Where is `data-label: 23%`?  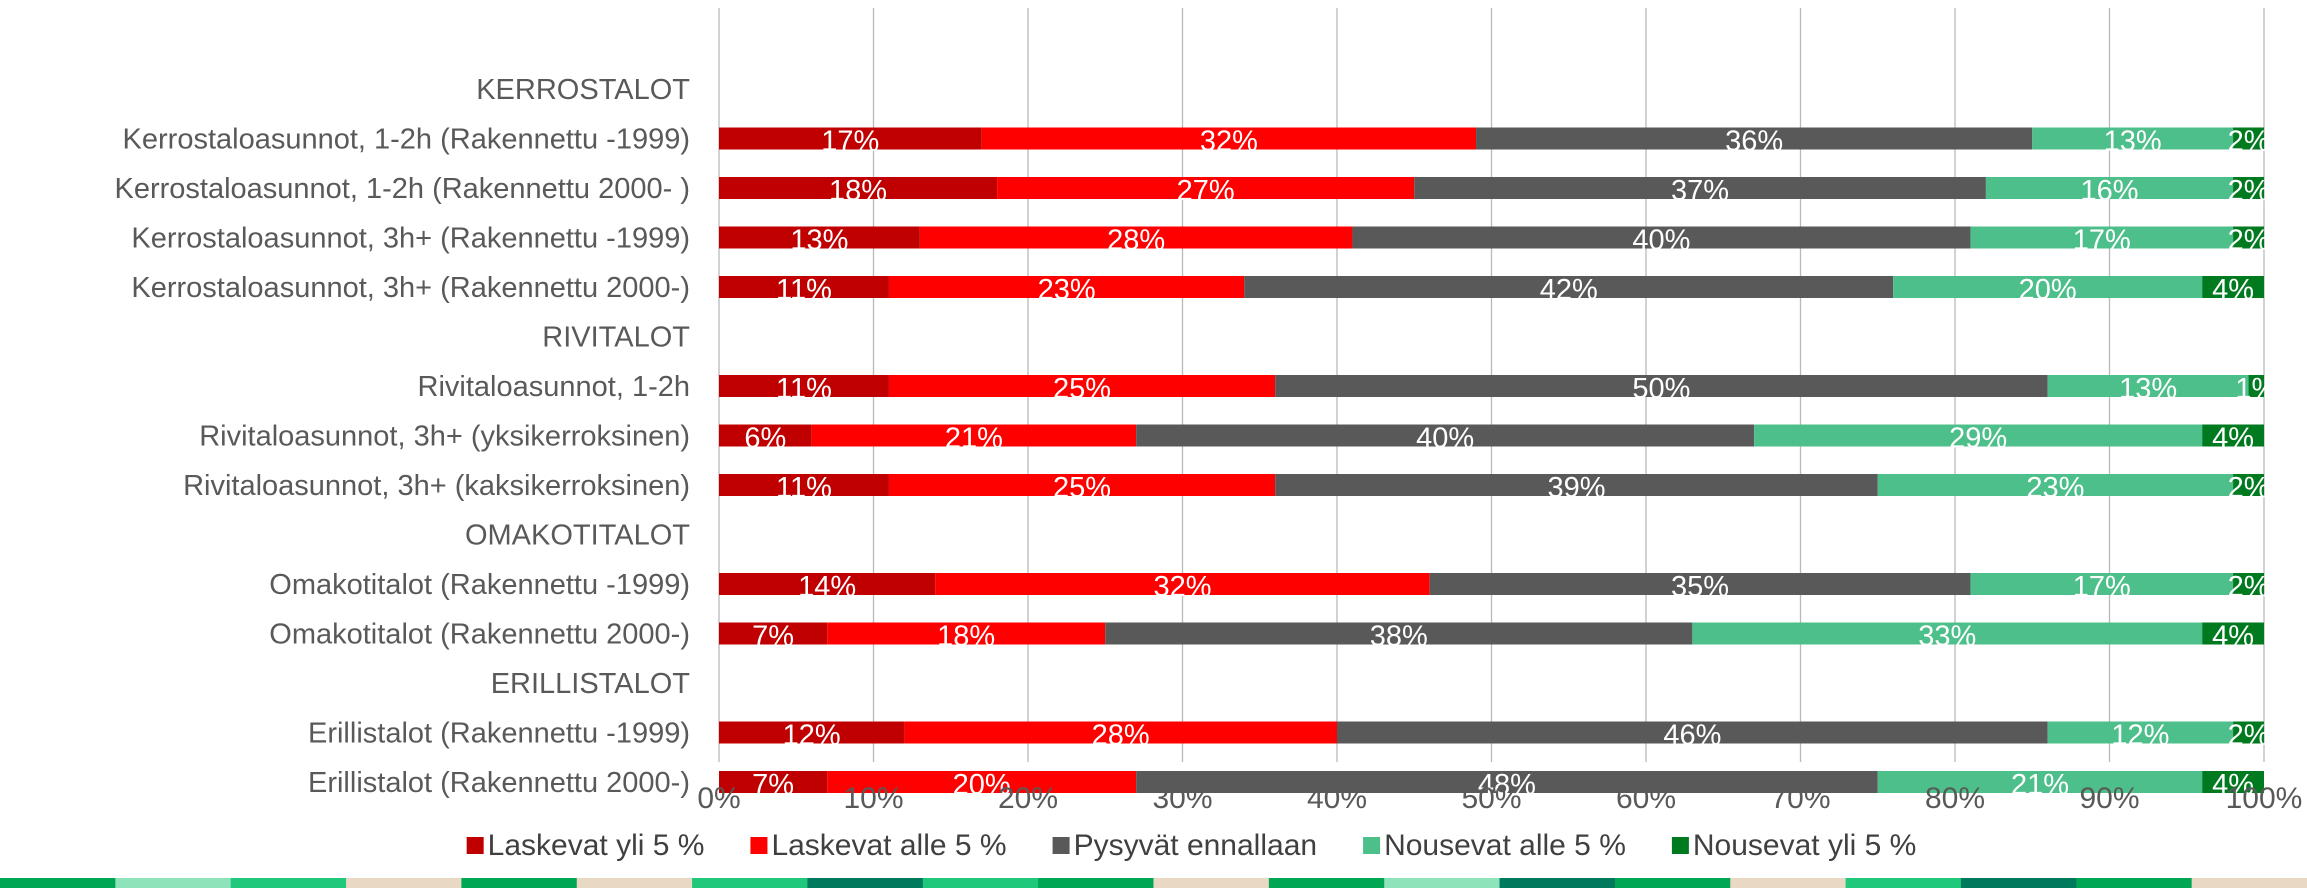 data-label: 23% is located at coordinates (2055, 488).